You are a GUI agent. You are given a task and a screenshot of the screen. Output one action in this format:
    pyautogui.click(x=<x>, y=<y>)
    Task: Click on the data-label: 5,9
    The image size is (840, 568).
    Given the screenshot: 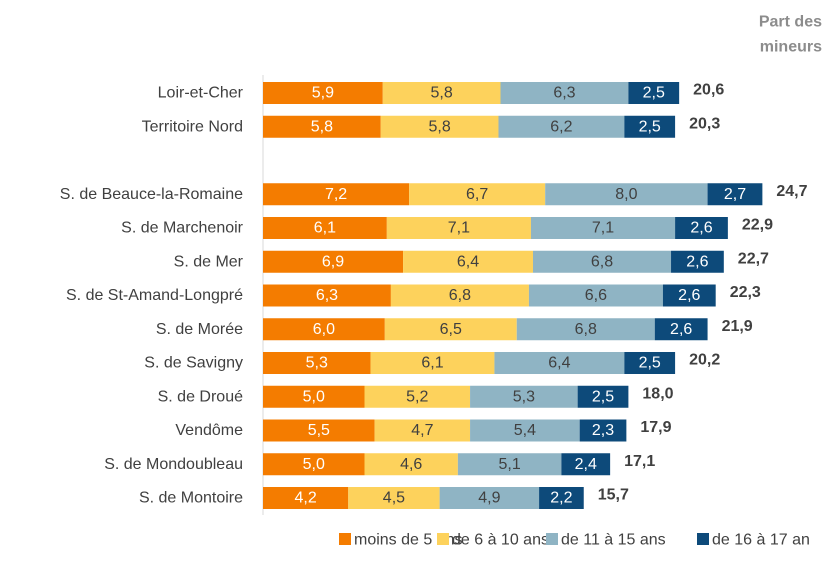 What is the action you would take?
    pyautogui.click(x=323, y=93)
    